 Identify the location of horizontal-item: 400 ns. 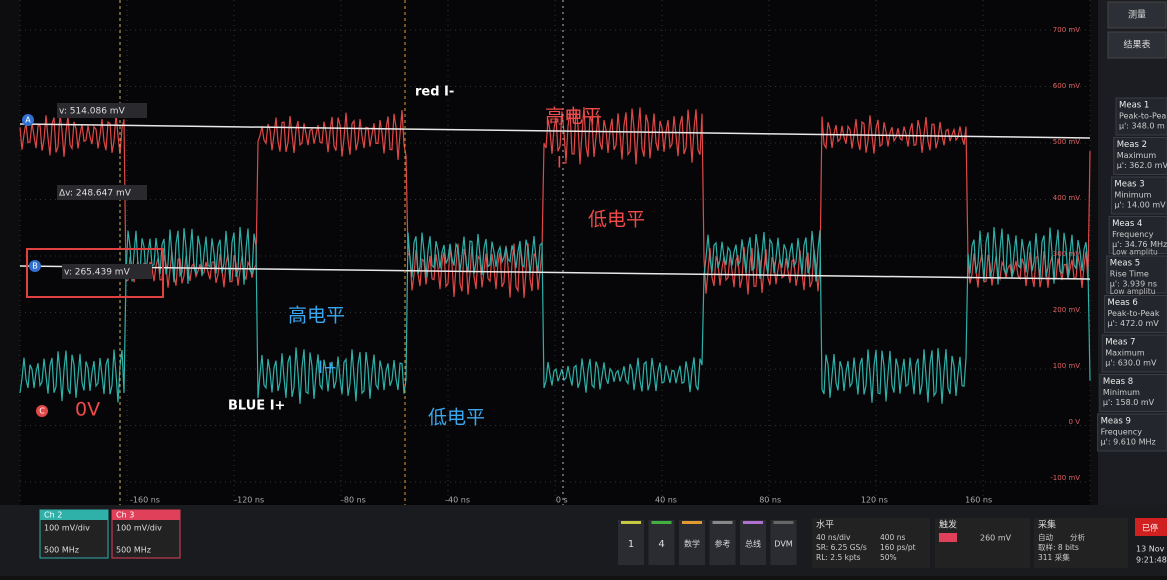
(892, 537).